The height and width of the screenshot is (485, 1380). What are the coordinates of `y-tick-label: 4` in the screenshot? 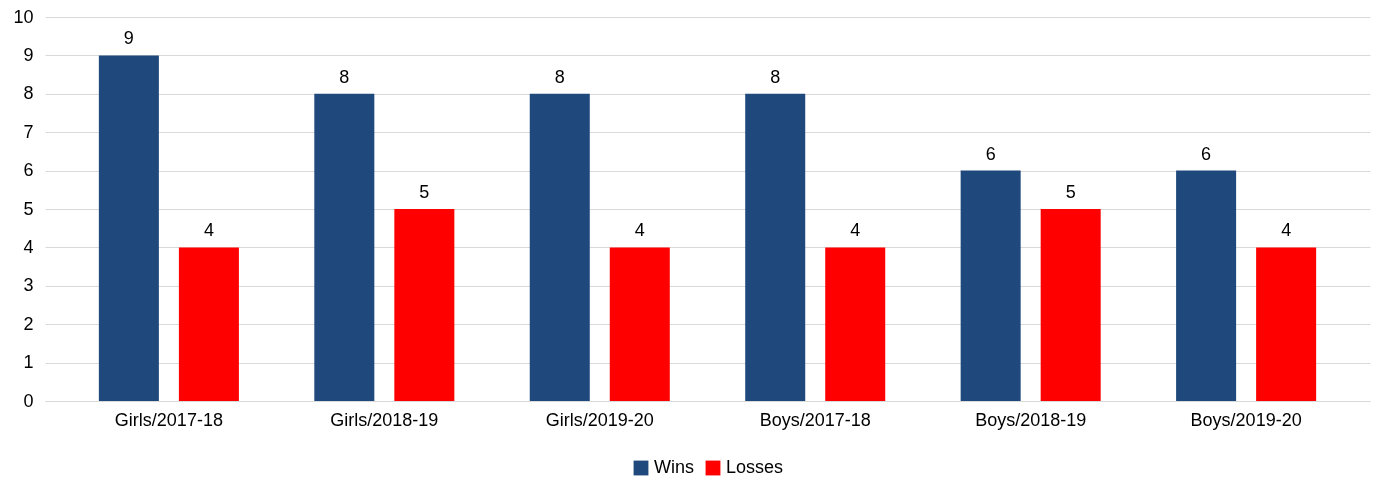 It's located at (28, 246).